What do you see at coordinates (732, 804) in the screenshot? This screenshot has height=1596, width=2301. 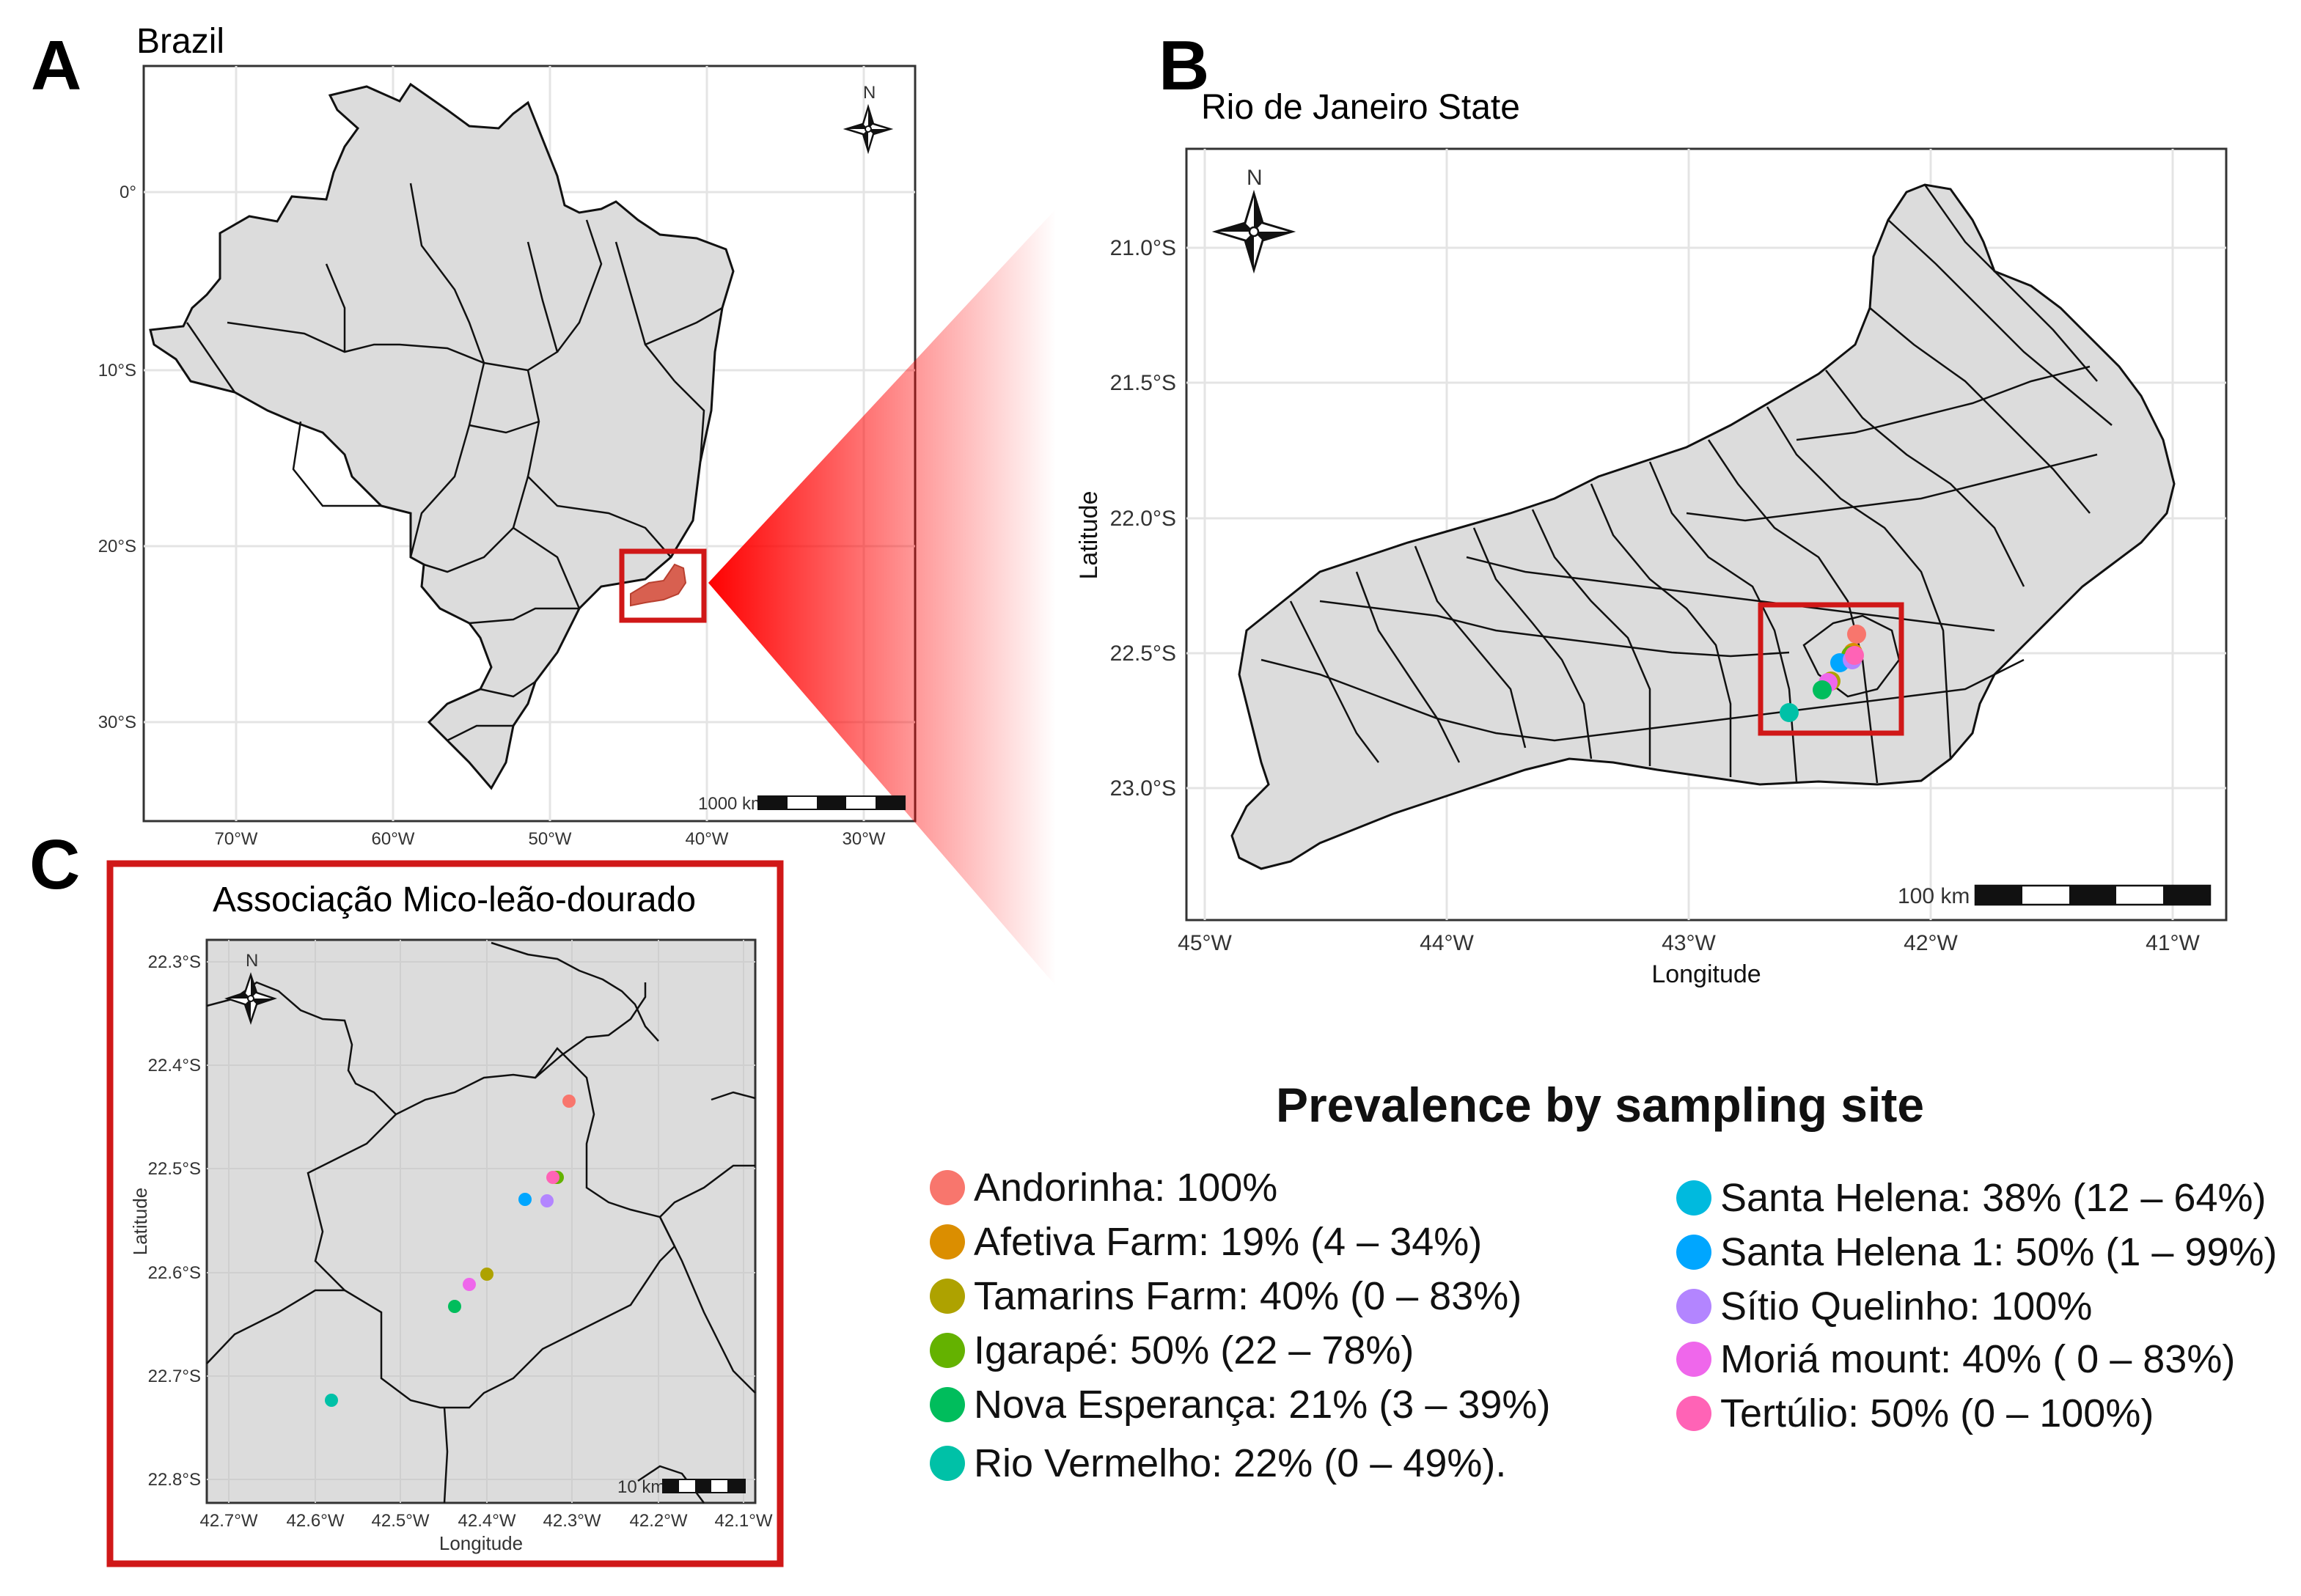 I see `scale-label-a: 1000 km` at bounding box center [732, 804].